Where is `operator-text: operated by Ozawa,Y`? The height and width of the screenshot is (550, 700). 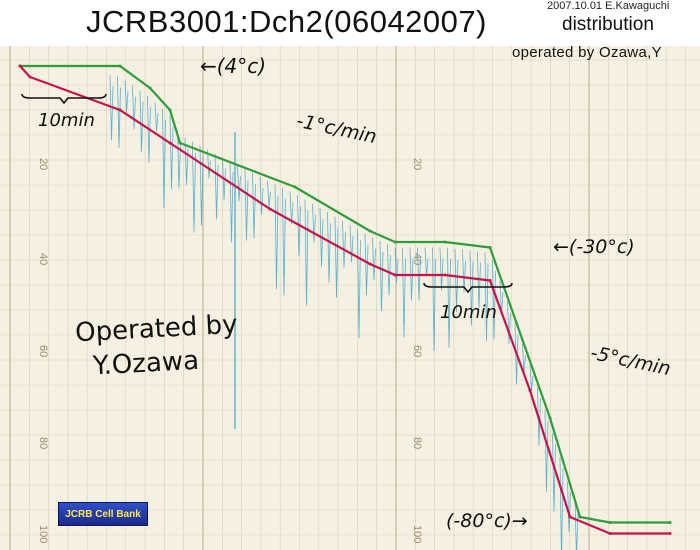 operator-text: operated by Ozawa,Y is located at coordinates (587, 52).